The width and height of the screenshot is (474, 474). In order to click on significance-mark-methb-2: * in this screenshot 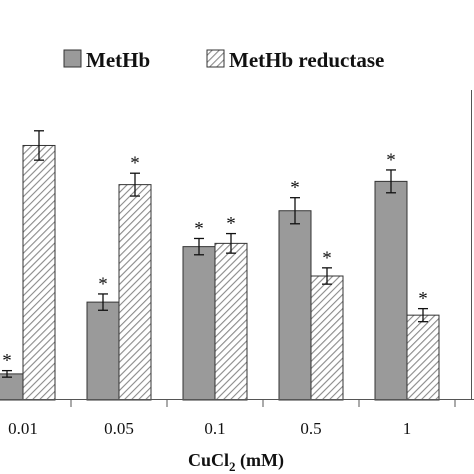, I will do `click(199, 228)`.